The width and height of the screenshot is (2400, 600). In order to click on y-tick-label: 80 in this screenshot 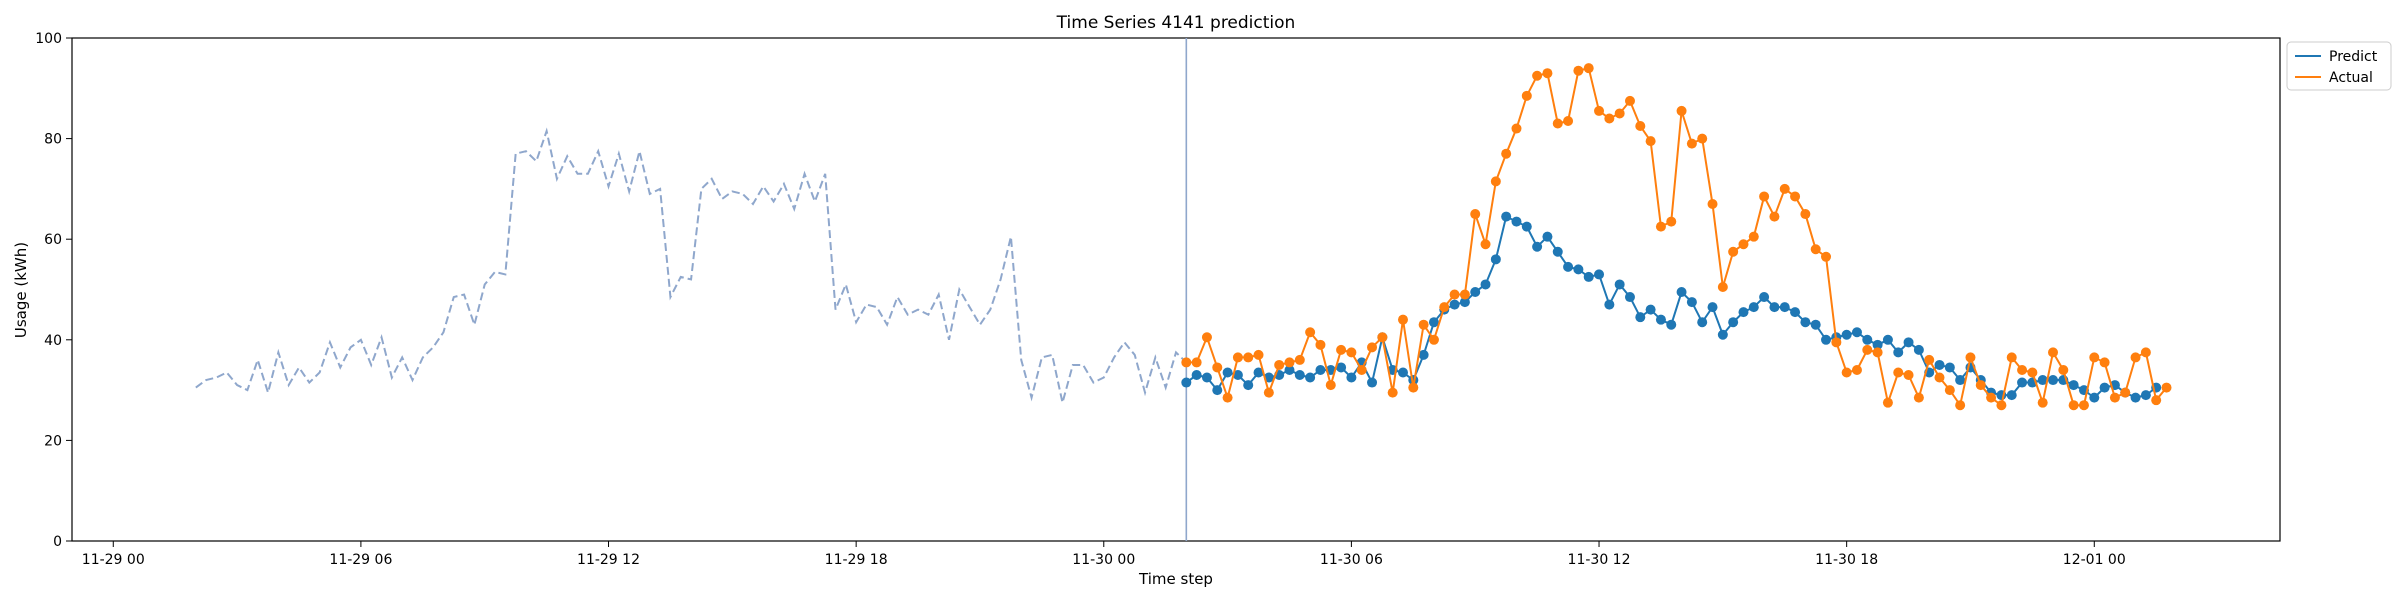, I will do `click(53, 140)`.